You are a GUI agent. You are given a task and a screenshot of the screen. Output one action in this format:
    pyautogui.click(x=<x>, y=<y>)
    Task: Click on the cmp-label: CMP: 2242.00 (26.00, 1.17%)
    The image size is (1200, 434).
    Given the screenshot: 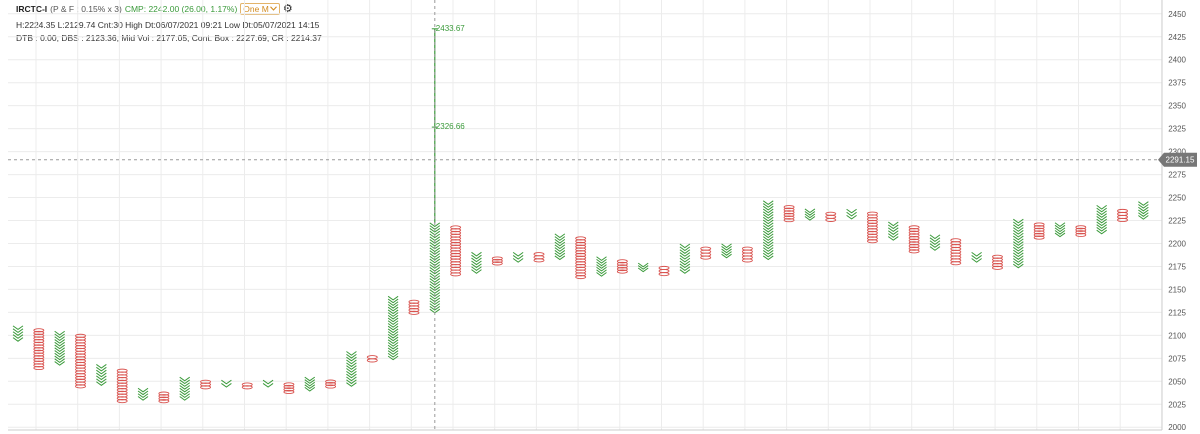 What is the action you would take?
    pyautogui.click(x=181, y=8)
    